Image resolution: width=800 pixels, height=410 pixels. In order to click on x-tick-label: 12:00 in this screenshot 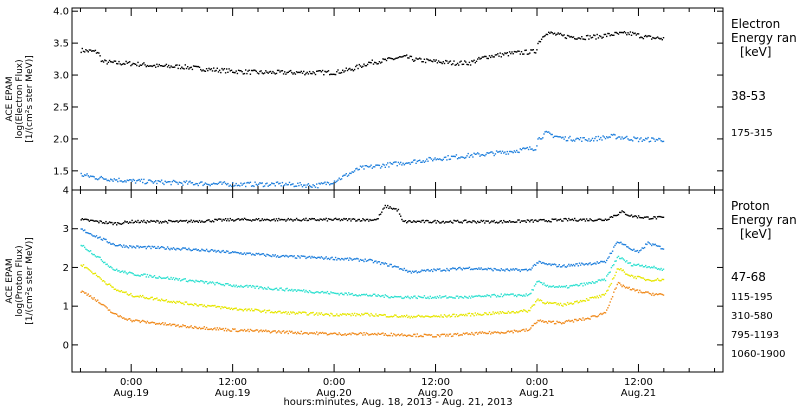, I will do `click(638, 382)`.